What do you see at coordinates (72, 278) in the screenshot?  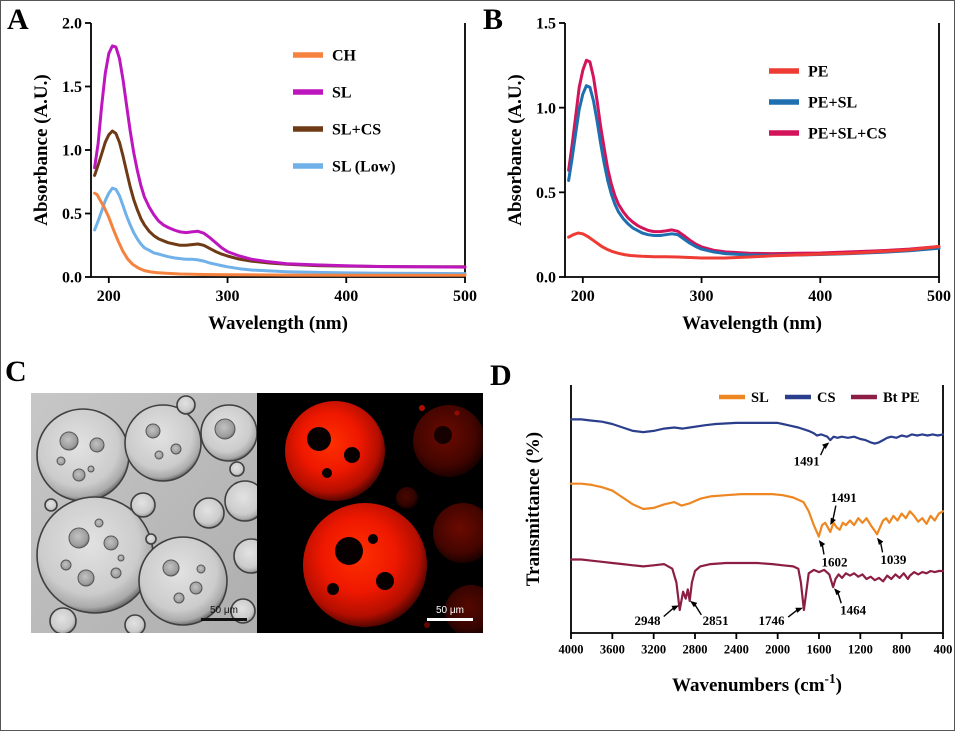 I see `y-tick-label: 0.0` at bounding box center [72, 278].